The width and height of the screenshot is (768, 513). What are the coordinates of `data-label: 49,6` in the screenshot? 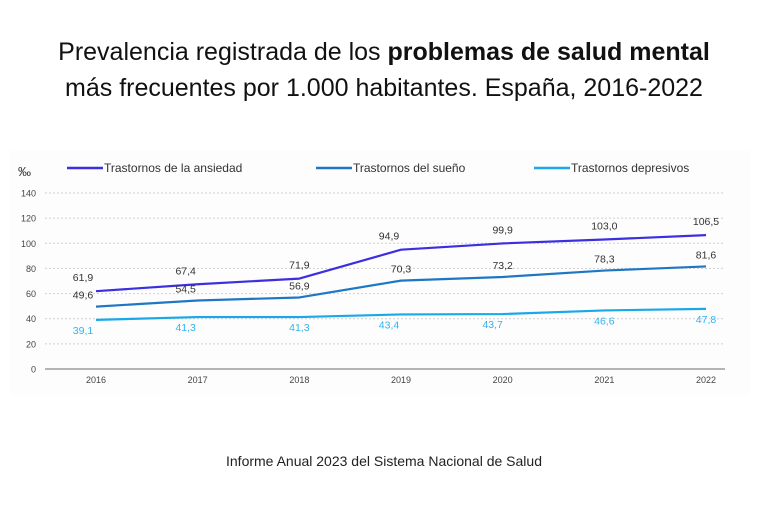 It's located at (83, 296).